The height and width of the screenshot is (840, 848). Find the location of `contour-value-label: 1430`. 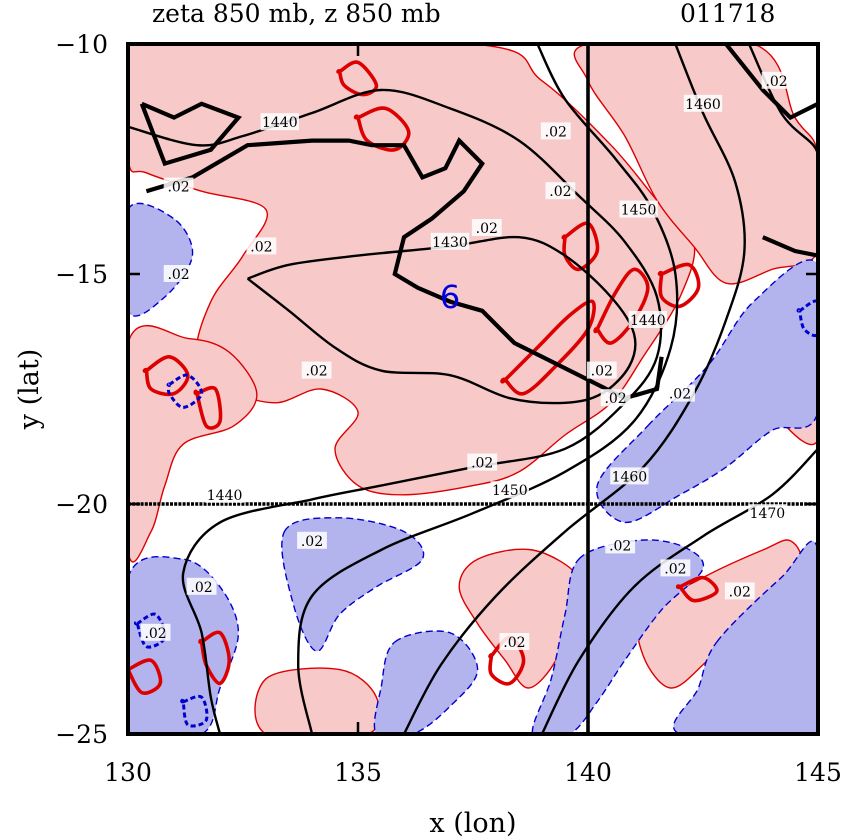

contour-value-label: 1430 is located at coordinates (450, 243).